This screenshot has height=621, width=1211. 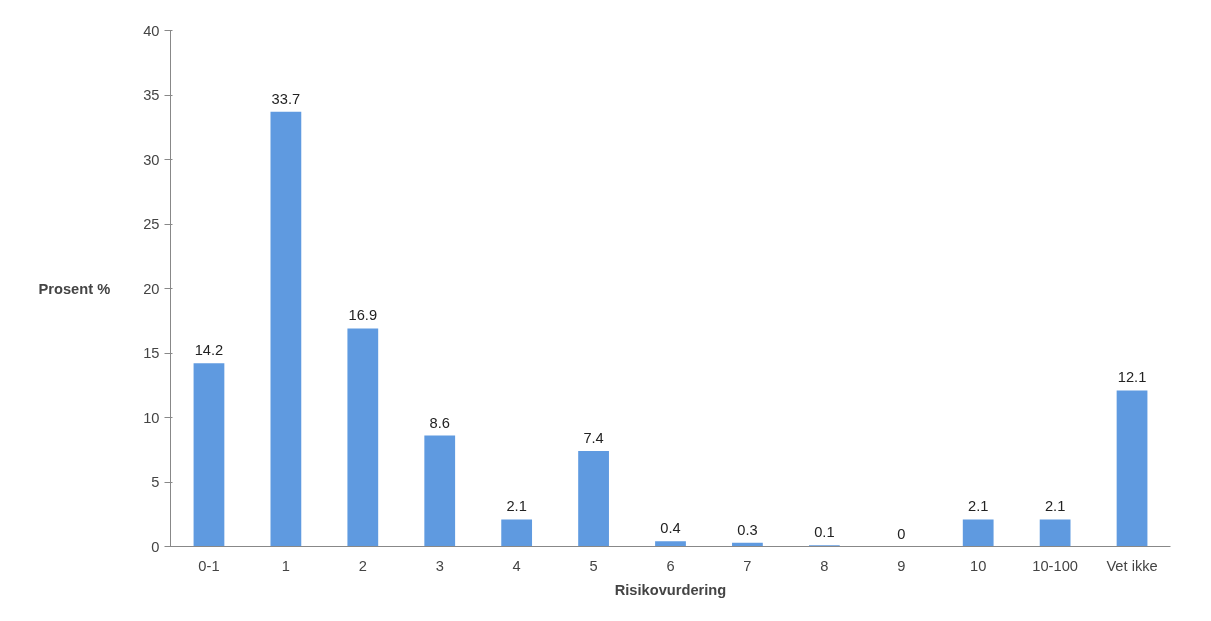 I want to click on y-tick-label: 5, so click(x=155, y=482).